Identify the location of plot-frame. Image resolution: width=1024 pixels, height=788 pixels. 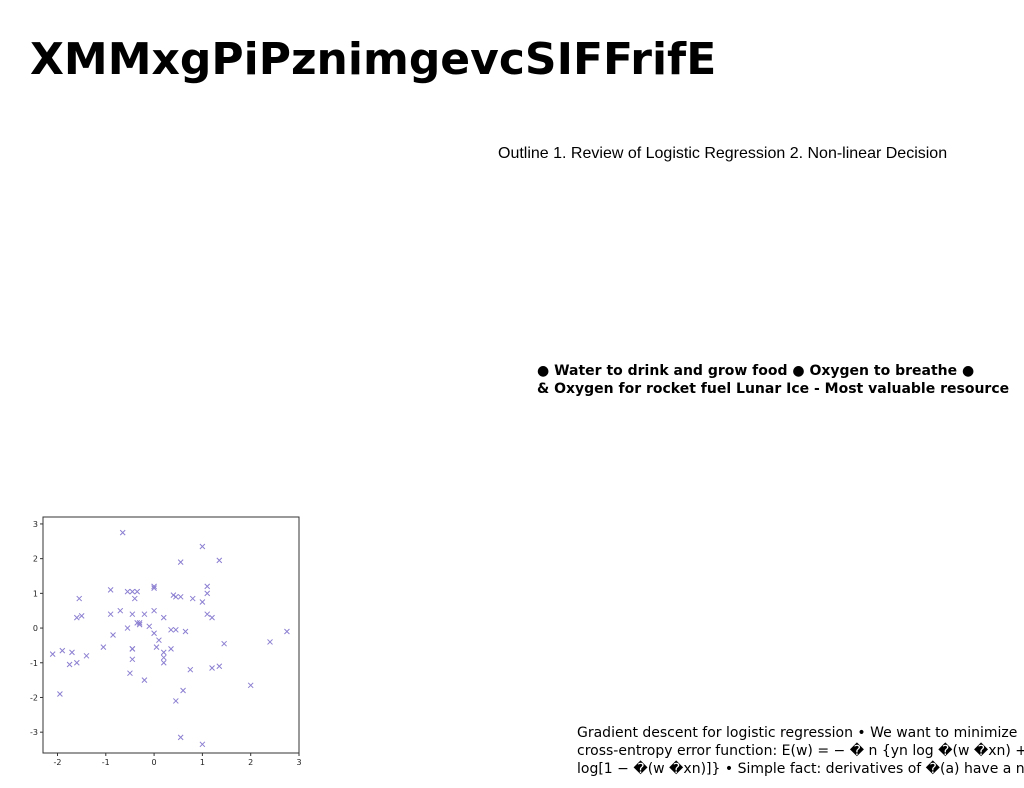
(171, 635).